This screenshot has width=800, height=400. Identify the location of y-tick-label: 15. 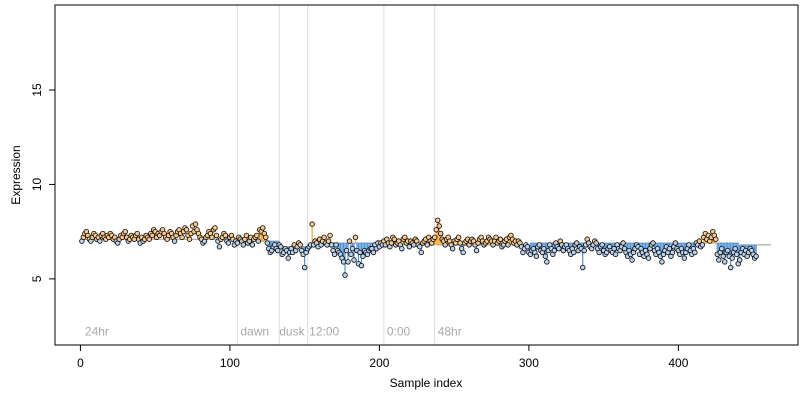
(37, 90).